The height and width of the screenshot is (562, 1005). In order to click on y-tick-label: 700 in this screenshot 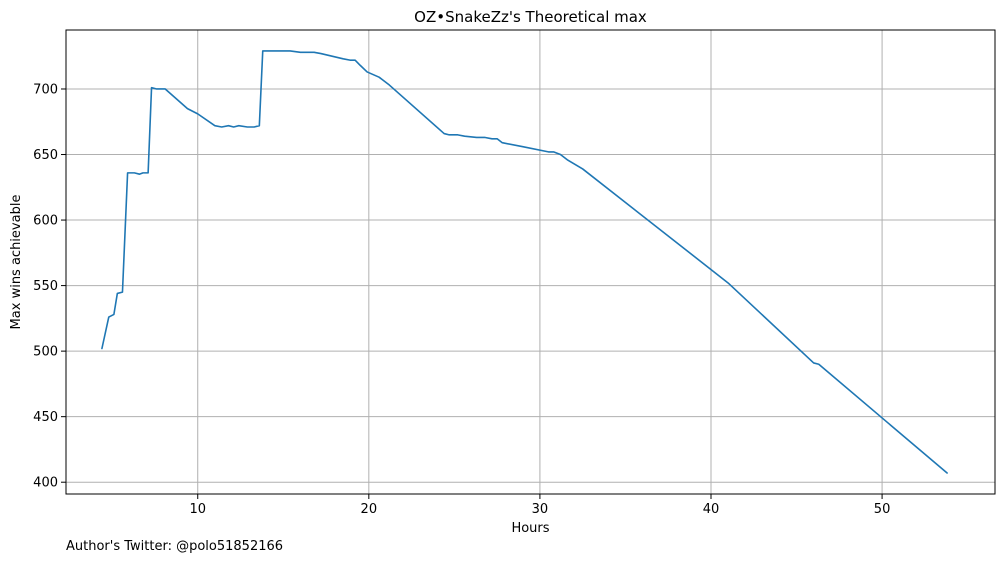, I will do `click(45, 89)`.